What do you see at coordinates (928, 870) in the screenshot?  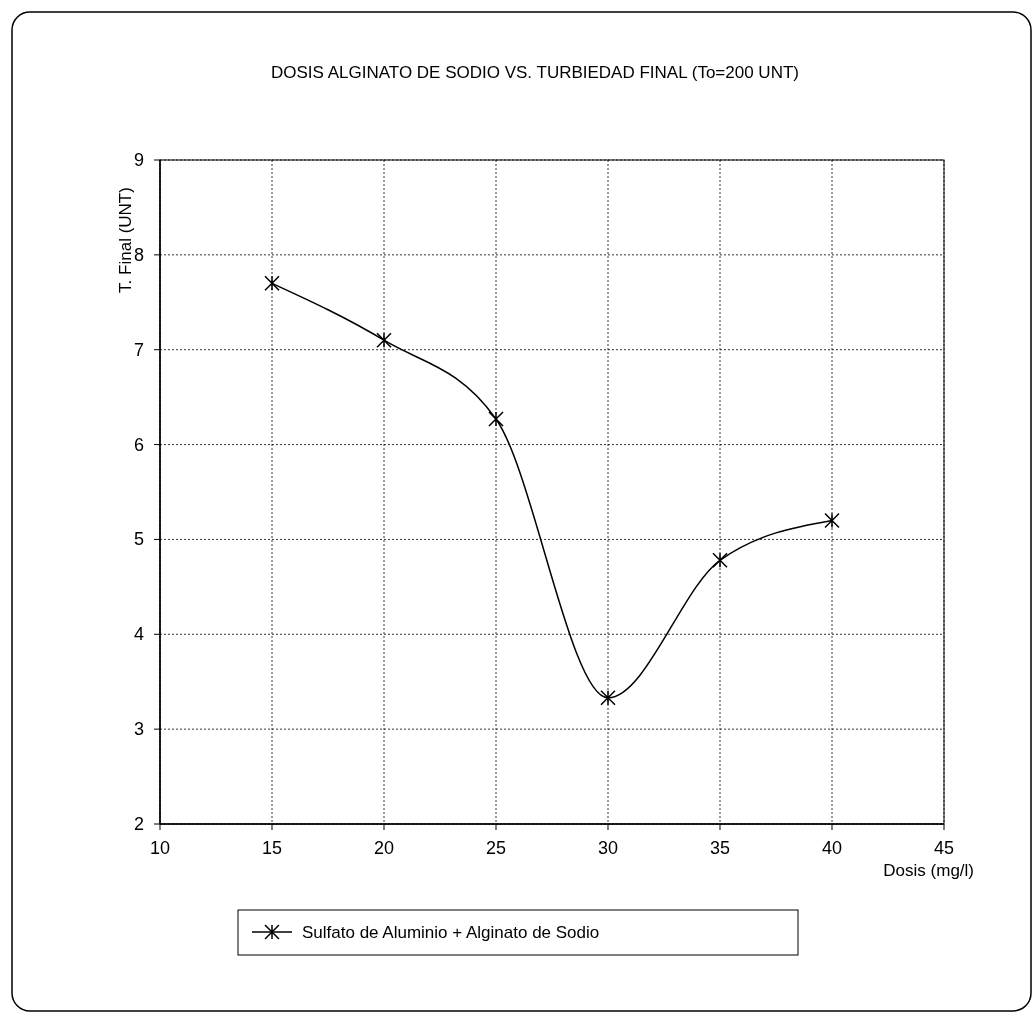 I see `x-axis-title: Dosis (mg/l)` at bounding box center [928, 870].